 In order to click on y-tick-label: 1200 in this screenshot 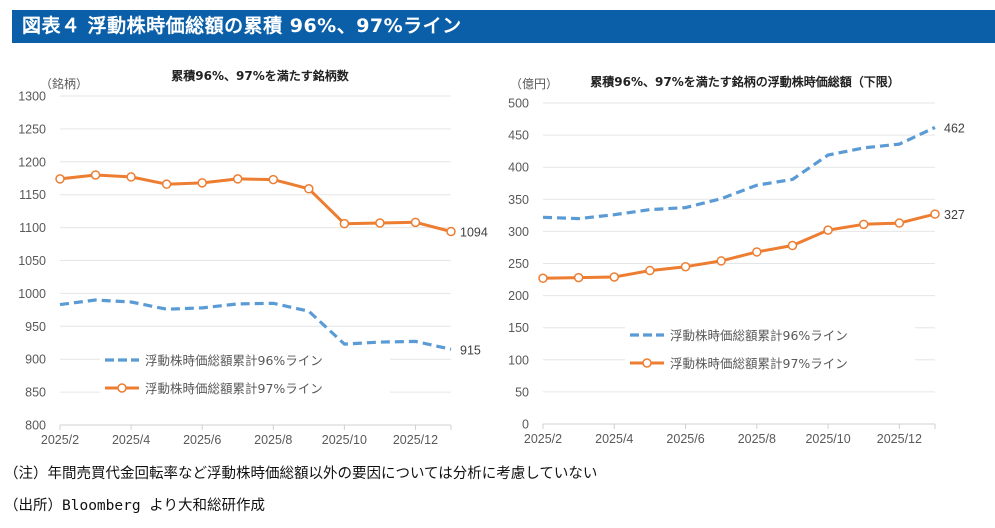, I will do `click(32, 162)`.